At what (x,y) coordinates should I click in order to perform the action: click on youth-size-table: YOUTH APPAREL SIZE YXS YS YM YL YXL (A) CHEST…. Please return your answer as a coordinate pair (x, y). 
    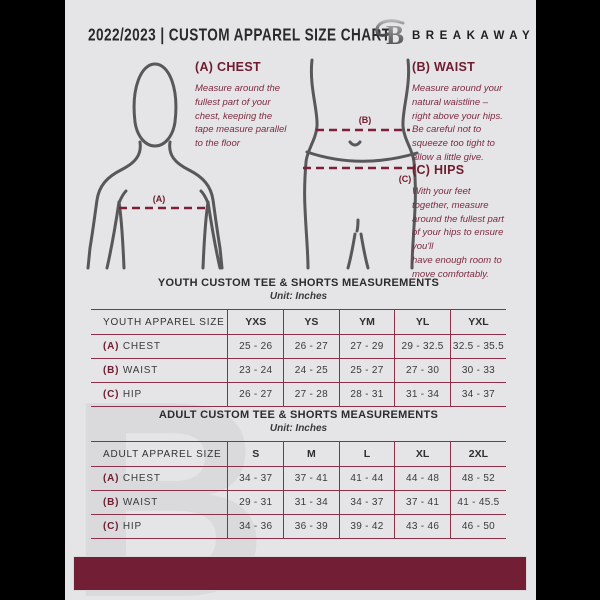
    Looking at the image, I should click on (298, 358).